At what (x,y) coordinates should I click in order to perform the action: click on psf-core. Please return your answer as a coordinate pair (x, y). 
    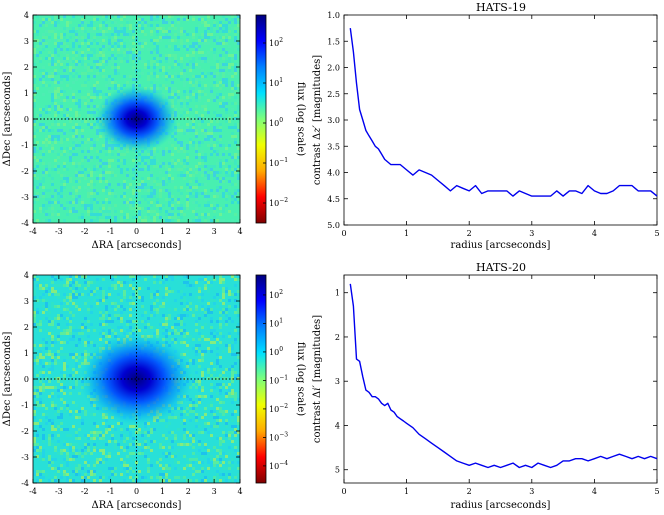
    Looking at the image, I should click on (136, 119).